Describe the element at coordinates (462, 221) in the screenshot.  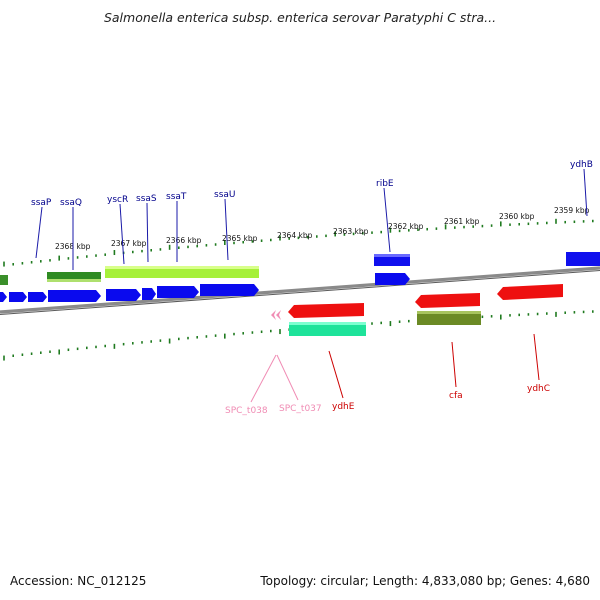
I see `scale-label-2361: 2361 kbp` at that location.